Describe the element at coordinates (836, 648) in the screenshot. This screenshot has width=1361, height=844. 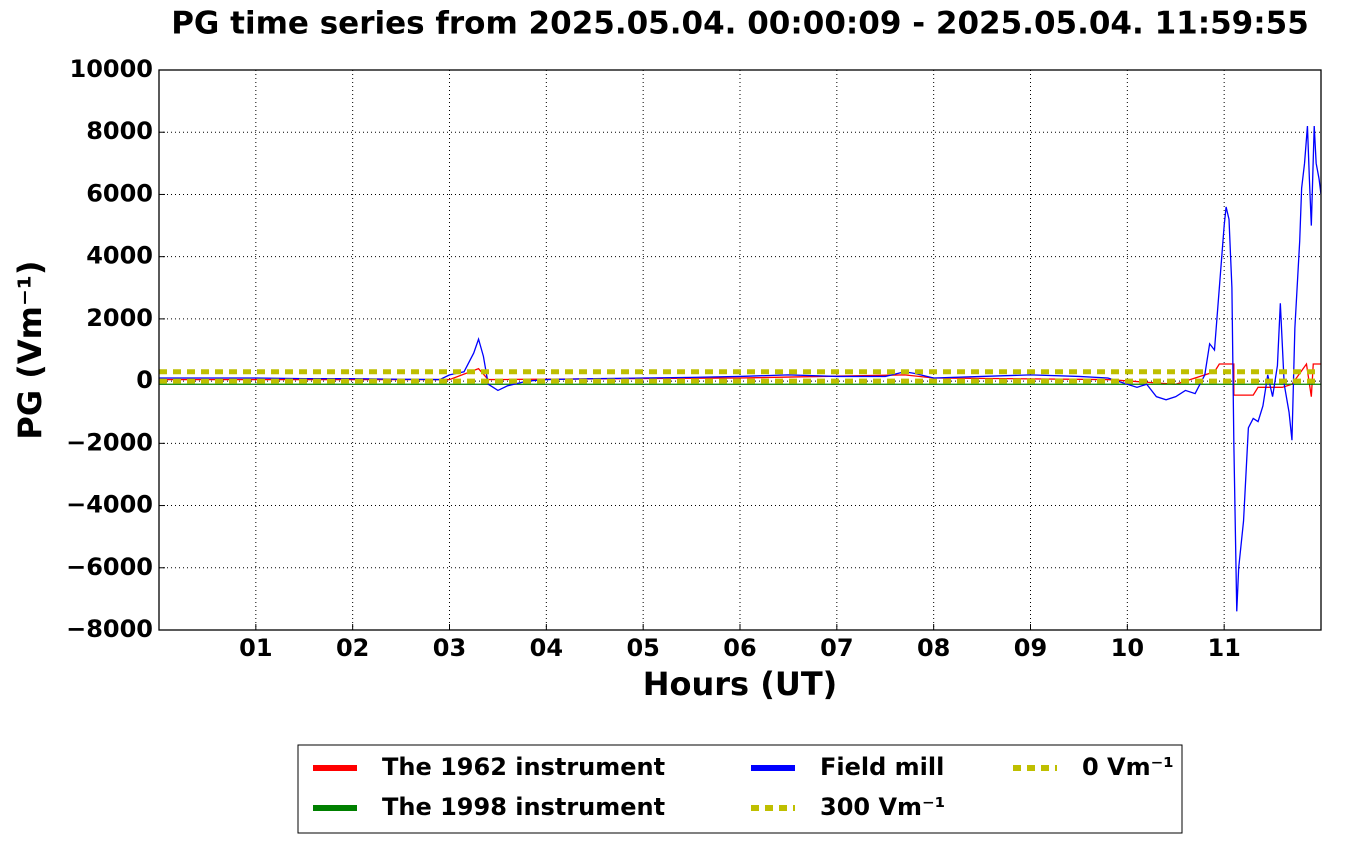
I see `x-tick-label: 07` at that location.